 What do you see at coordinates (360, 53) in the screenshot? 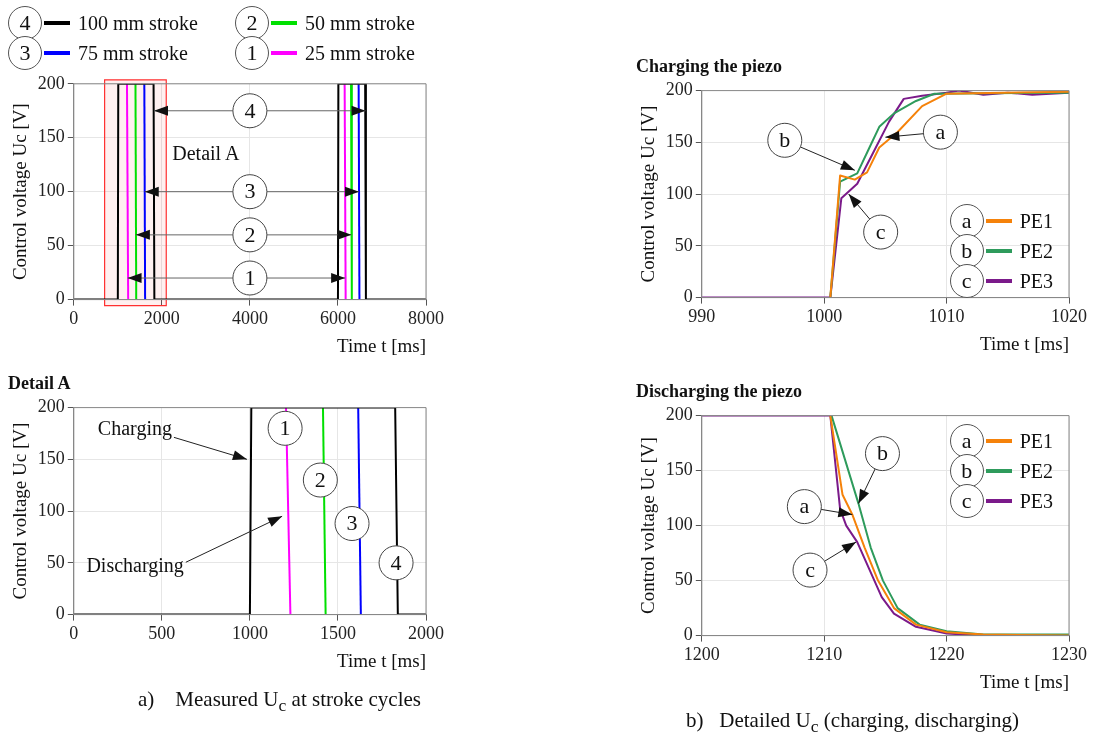
I see `legend-label: 25 mm stroke` at bounding box center [360, 53].